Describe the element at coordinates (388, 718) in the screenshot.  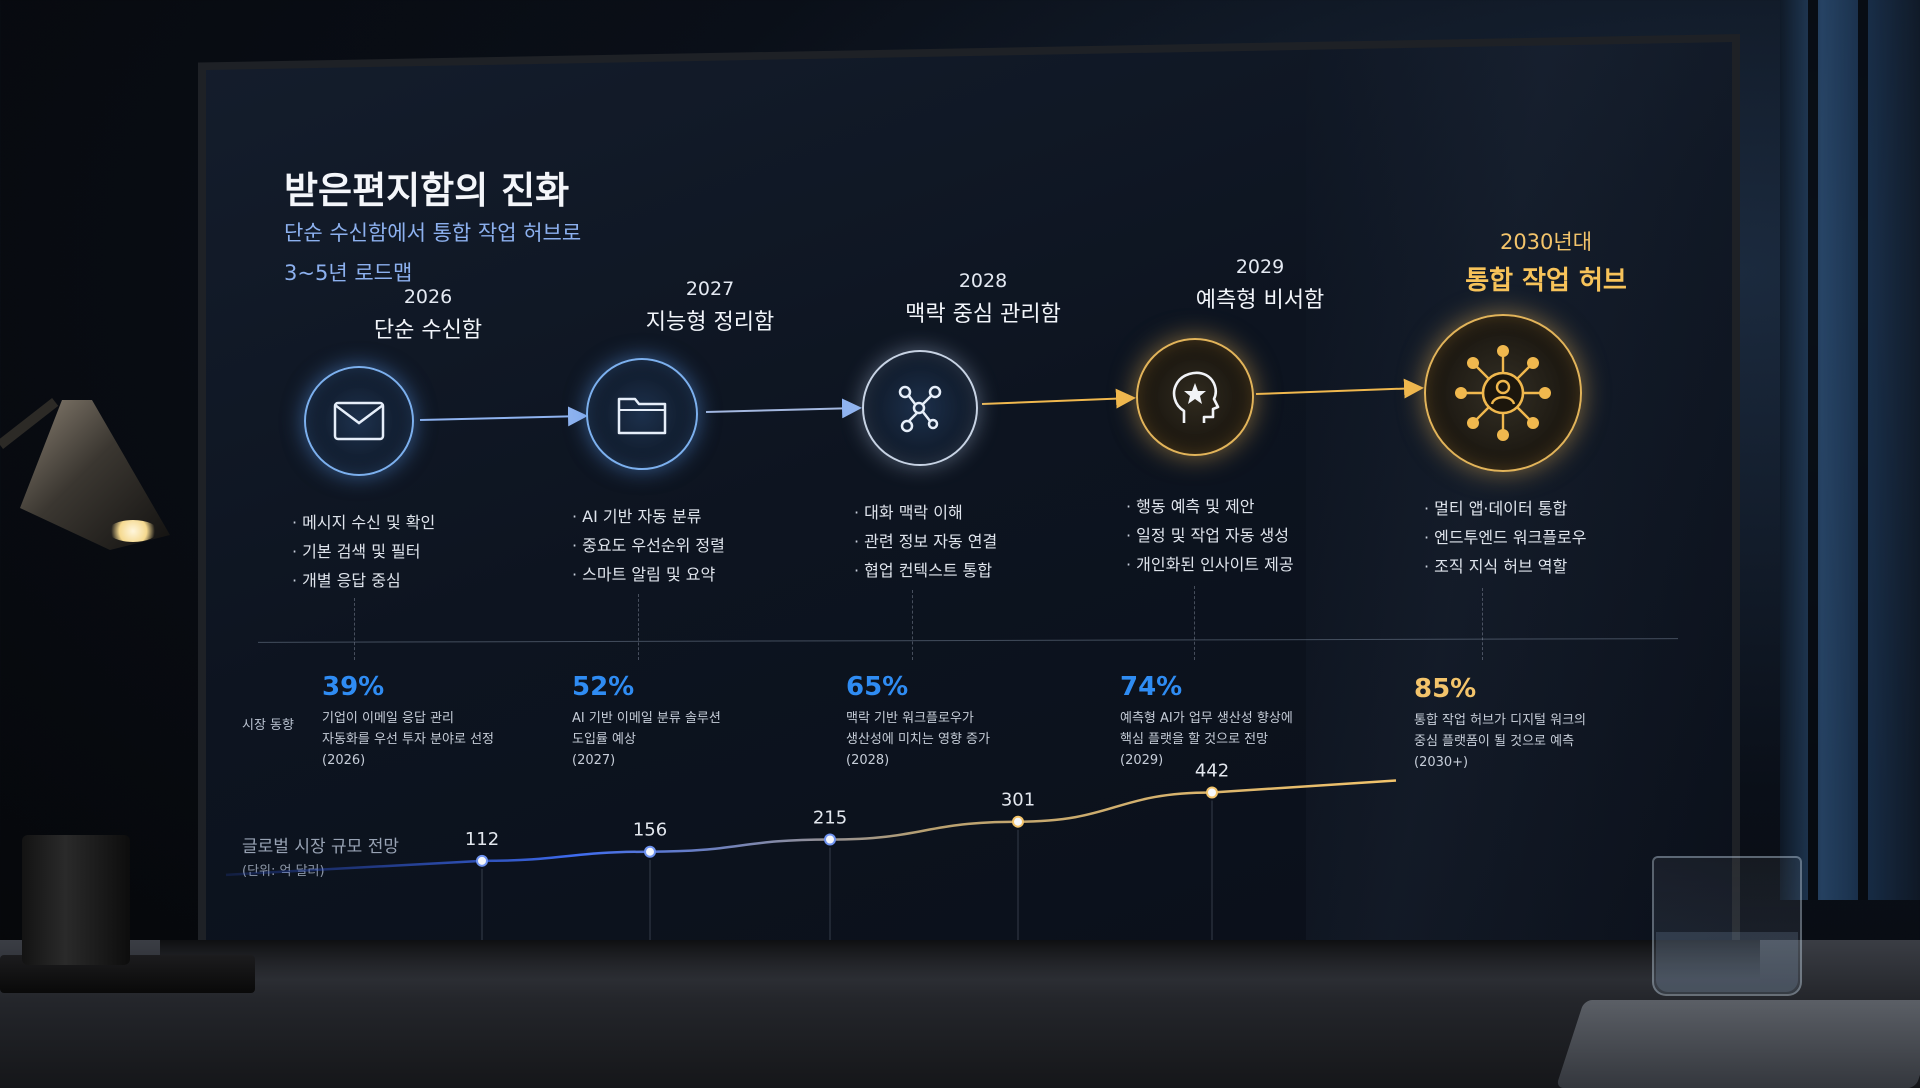
I see `trend-line: 기업이 이메일 응답 관리` at that location.